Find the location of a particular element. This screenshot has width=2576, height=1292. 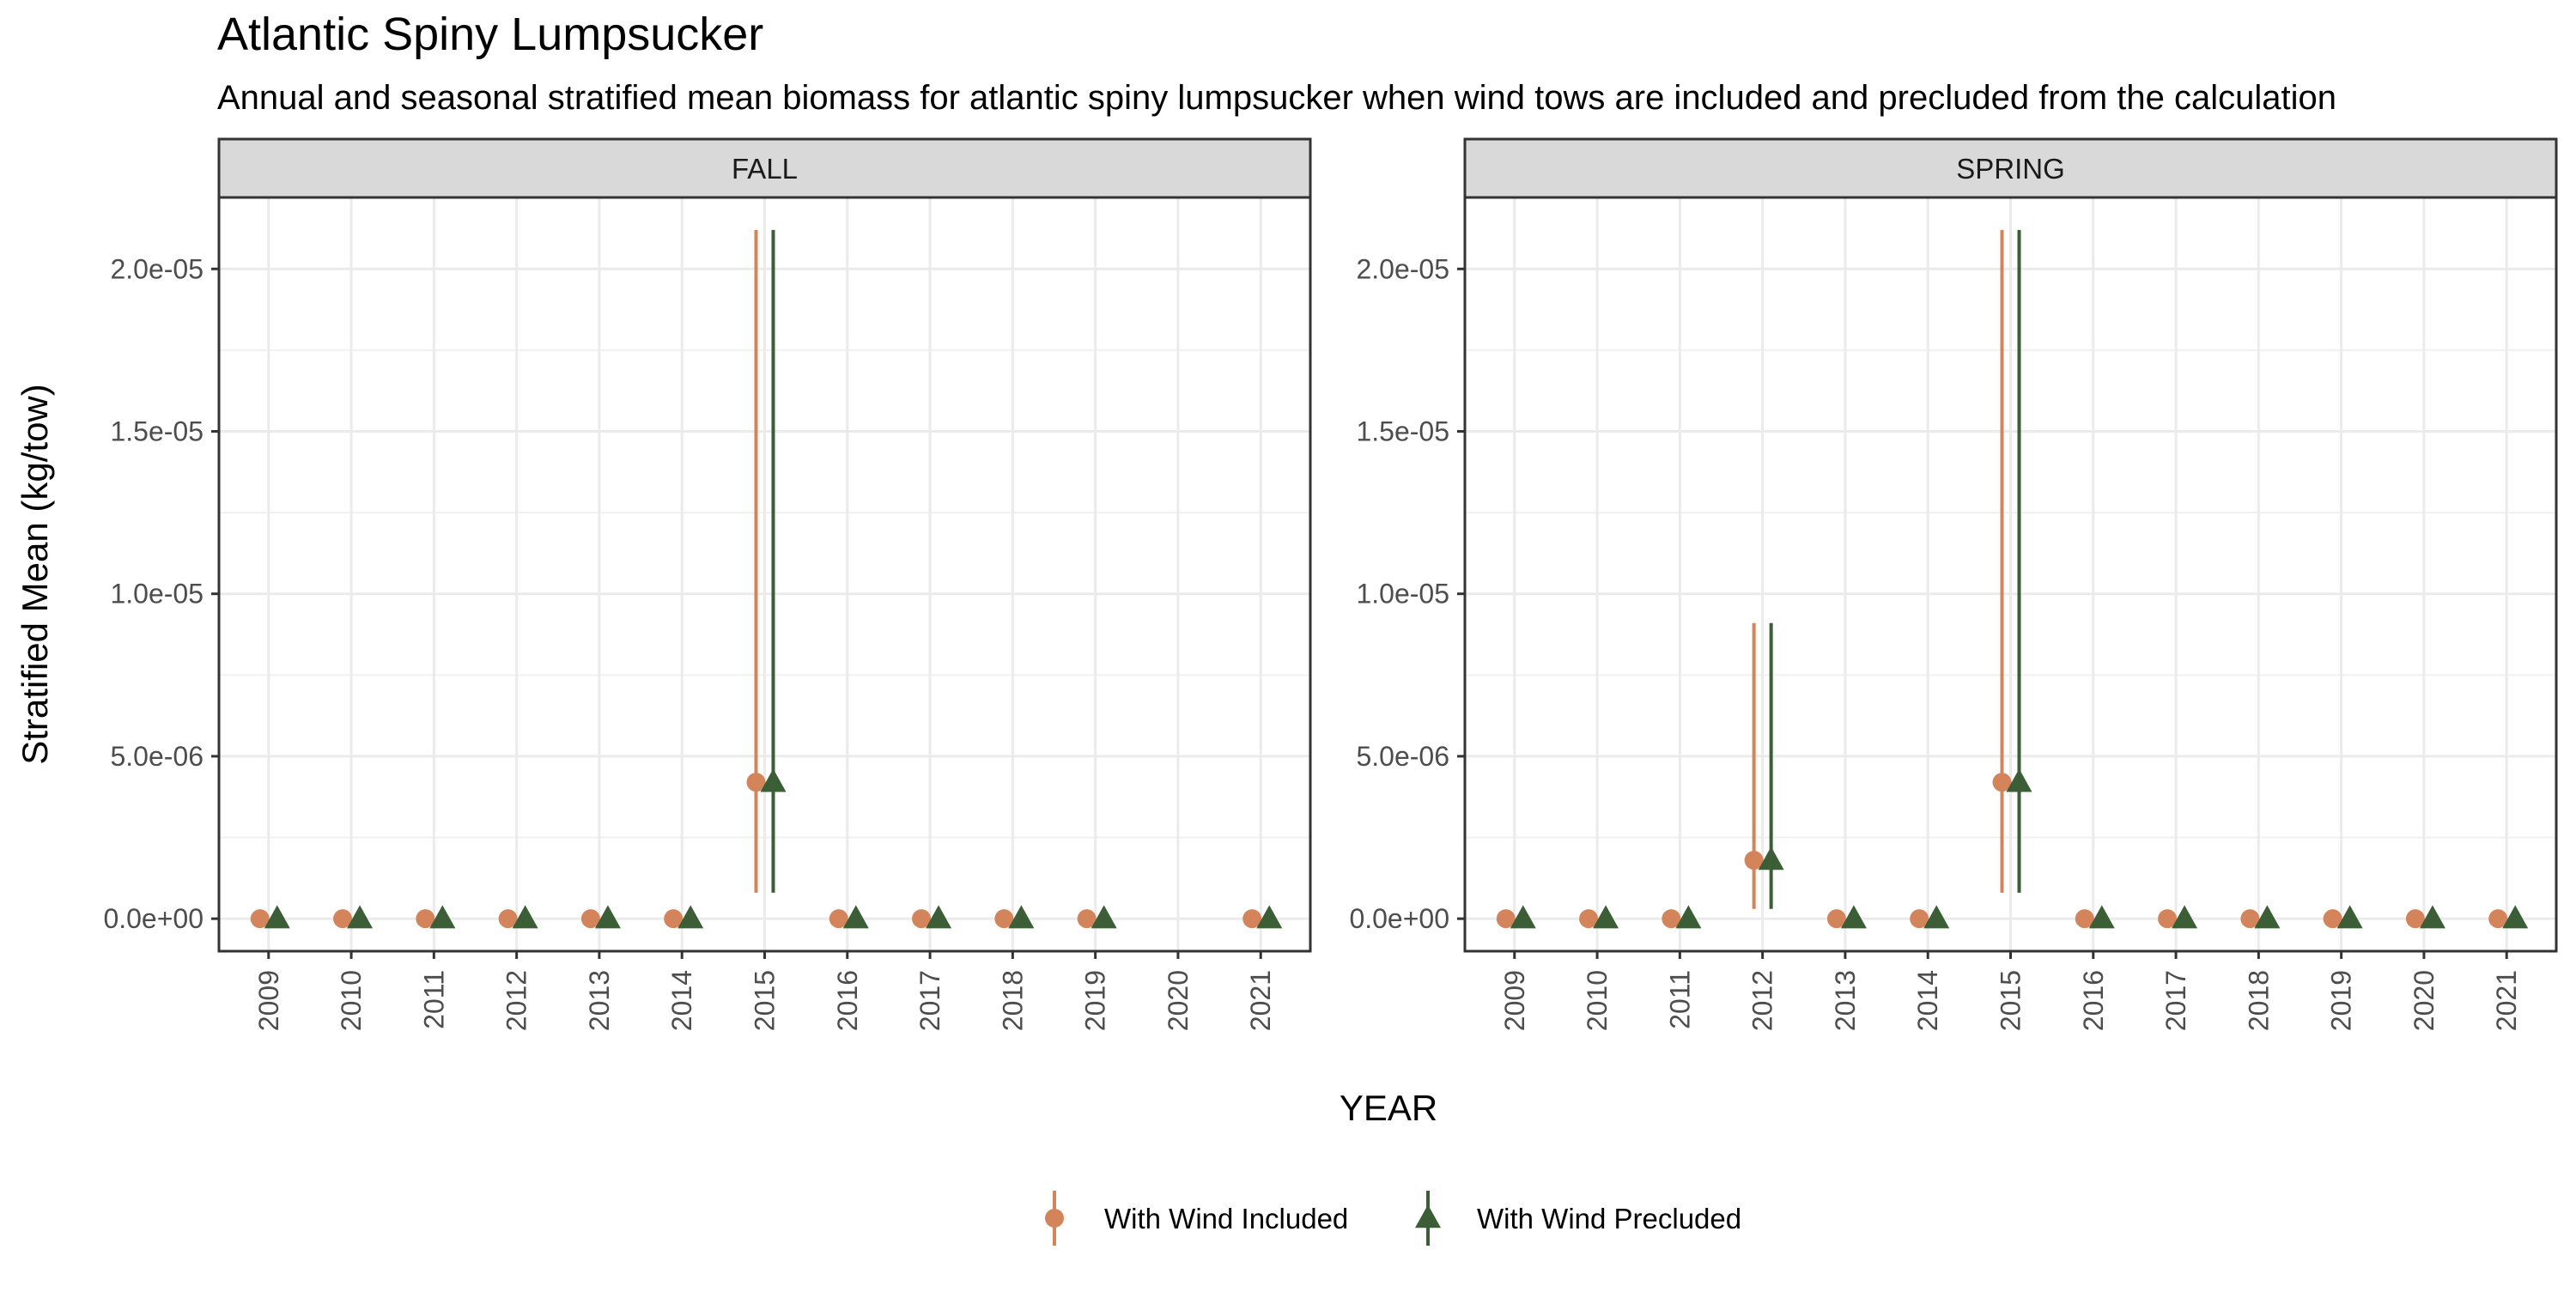

chart-title: Atlantic Spiny Lumpsucker is located at coordinates (490, 34).